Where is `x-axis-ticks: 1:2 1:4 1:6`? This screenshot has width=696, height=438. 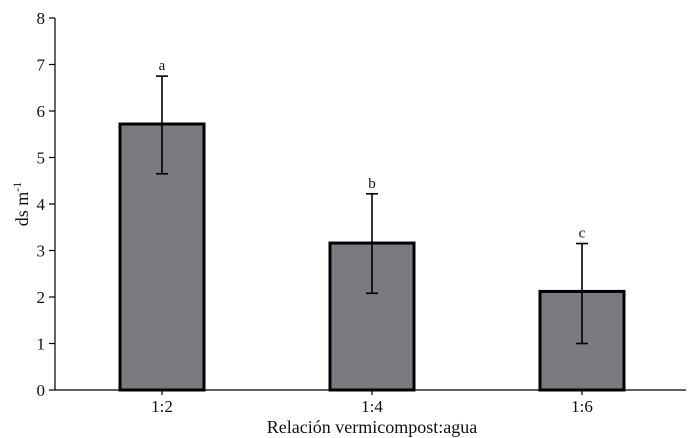 x-axis-ticks: 1:2 1:4 1:6 is located at coordinates (372, 403).